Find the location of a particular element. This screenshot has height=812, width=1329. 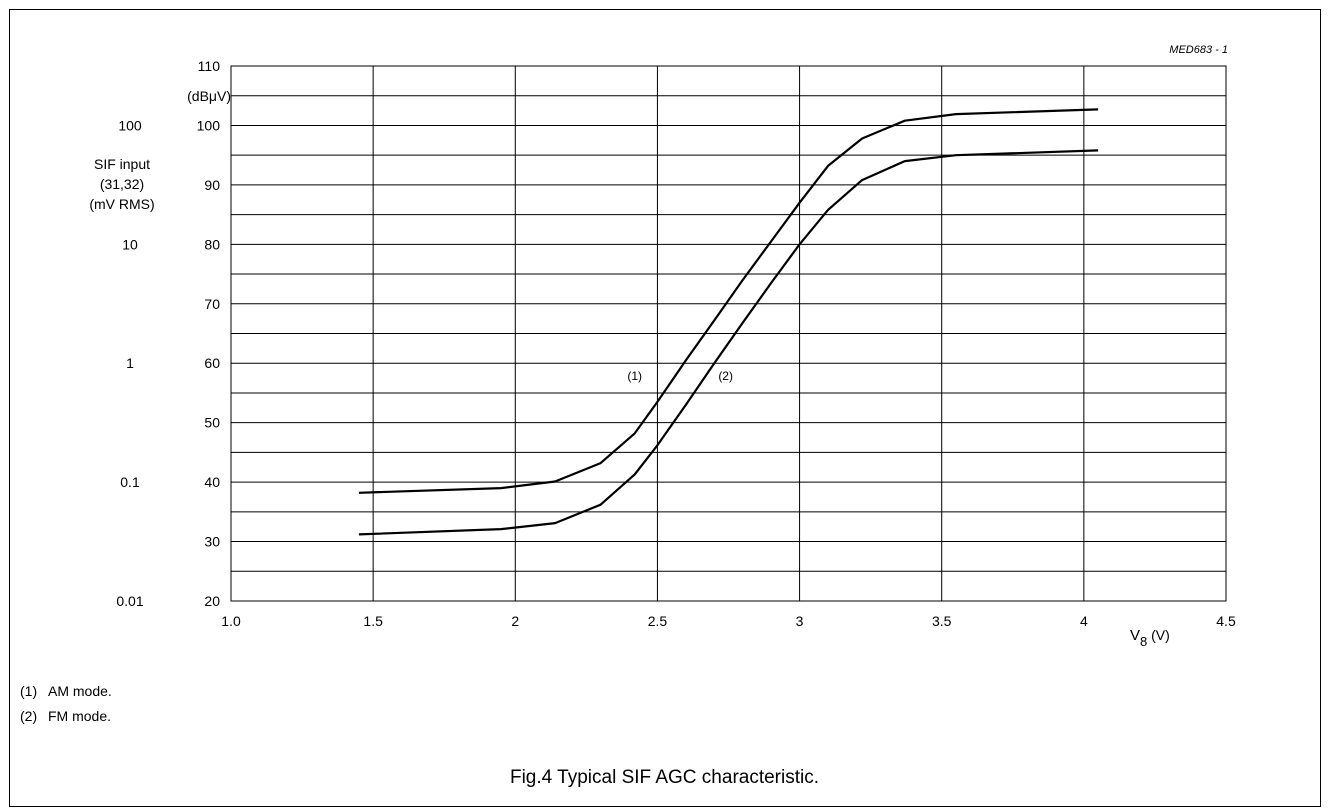

x-axis-label: V8 (V) is located at coordinates (1150, 638).